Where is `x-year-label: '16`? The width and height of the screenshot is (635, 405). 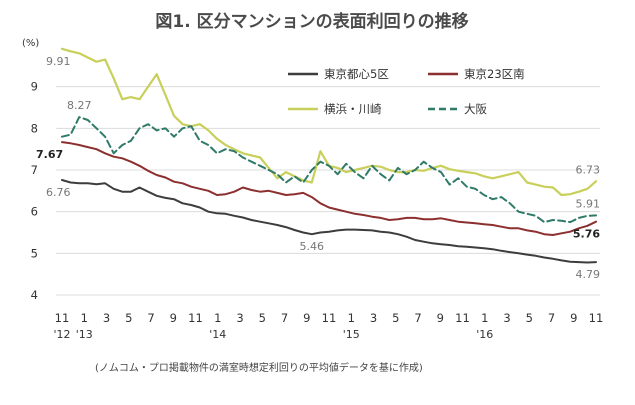
x-year-label: '16 is located at coordinates (484, 334).